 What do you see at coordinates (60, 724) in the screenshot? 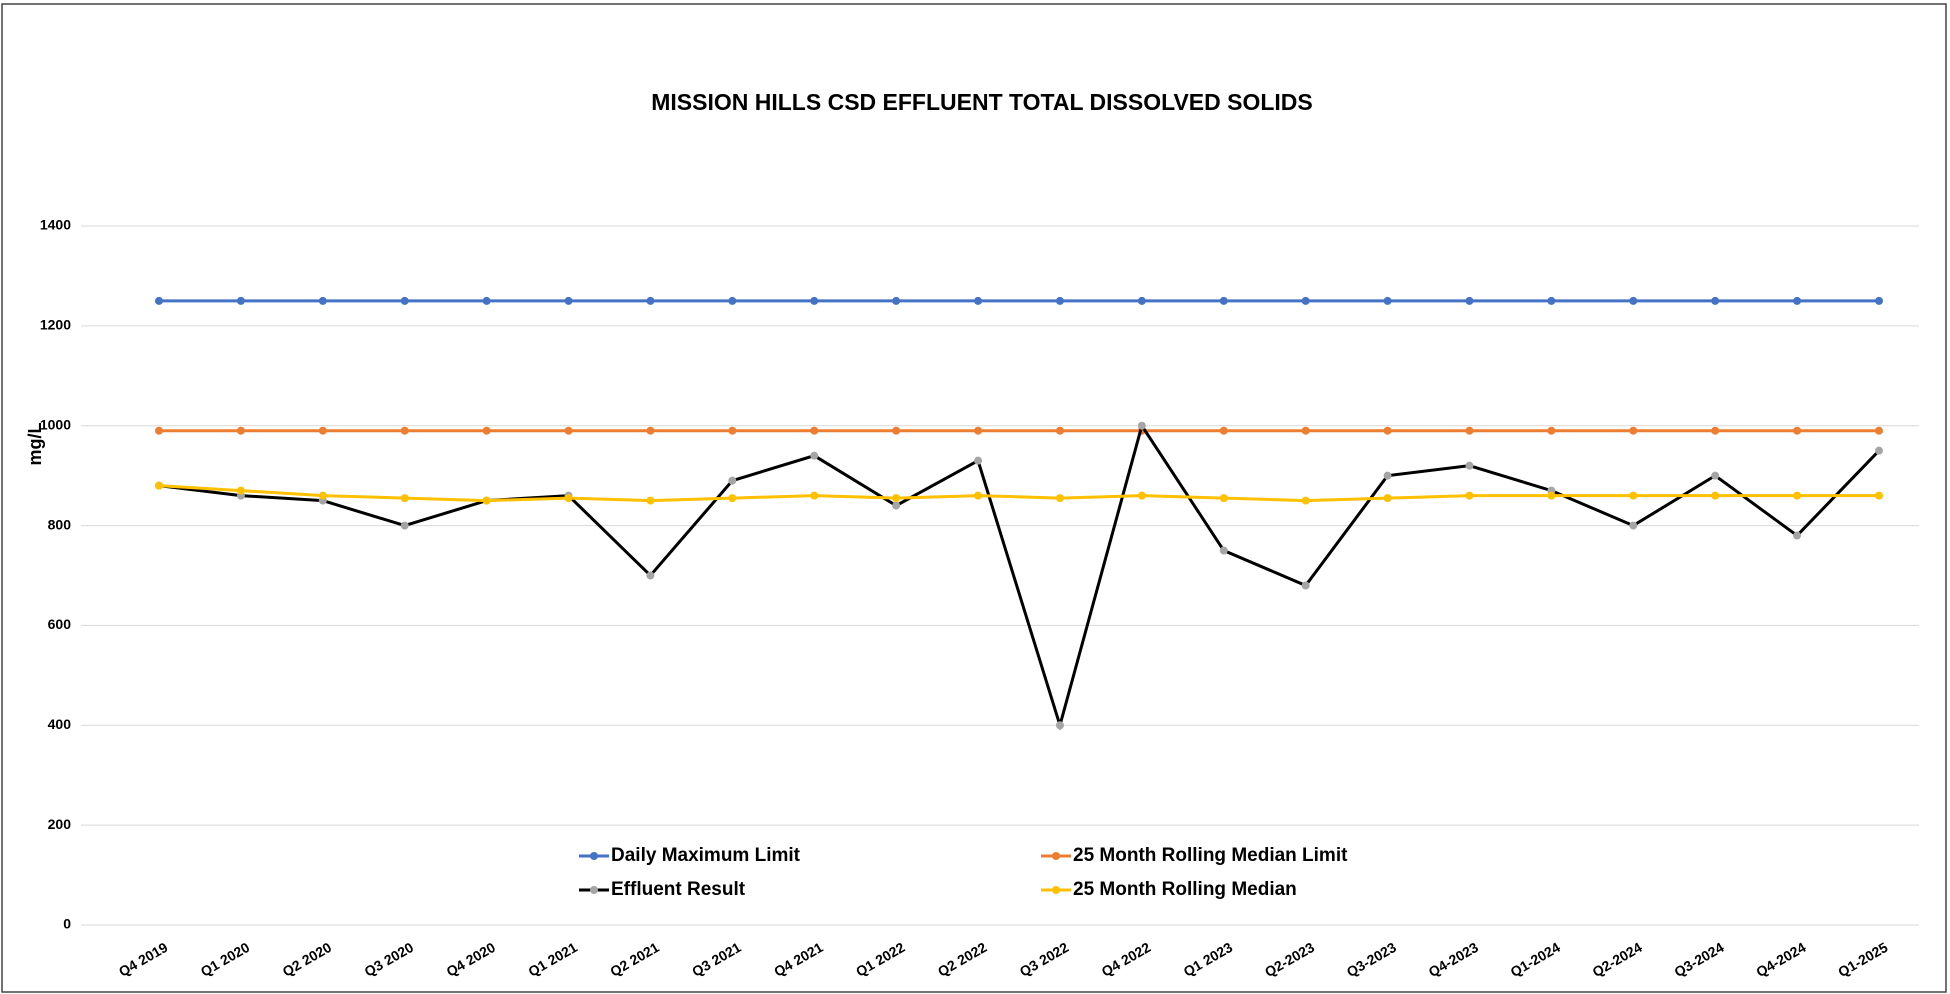
I see `y-tick-label: 400` at bounding box center [60, 724].